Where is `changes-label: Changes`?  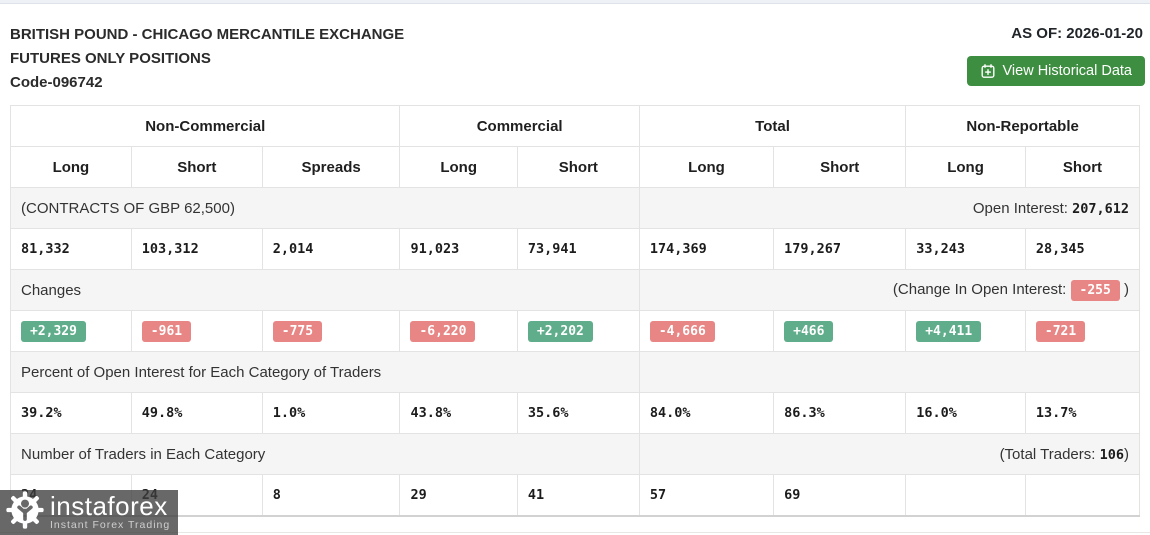
changes-label: Changes is located at coordinates (325, 290).